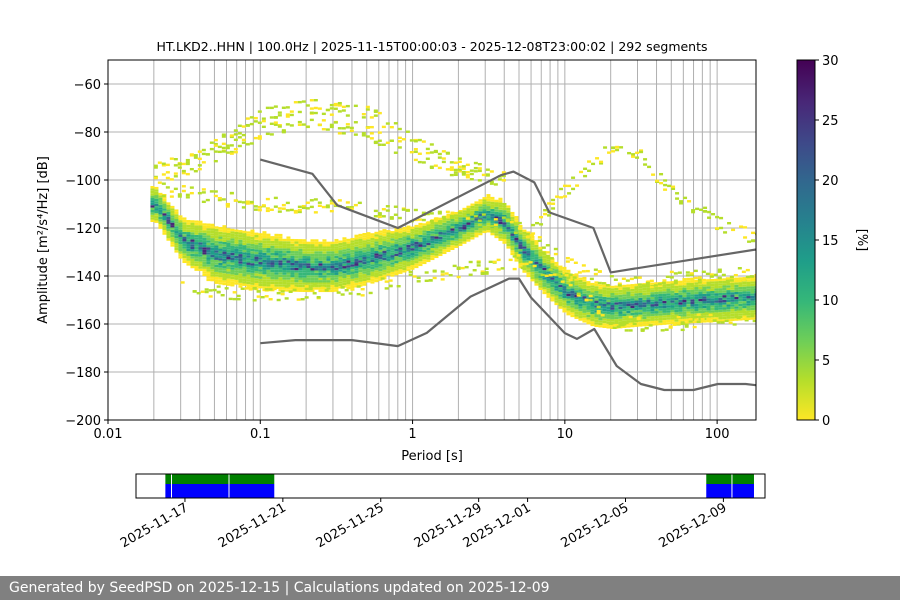  Describe the element at coordinates (830, 181) in the screenshot. I see `colorbar-tick-label: 20` at that location.